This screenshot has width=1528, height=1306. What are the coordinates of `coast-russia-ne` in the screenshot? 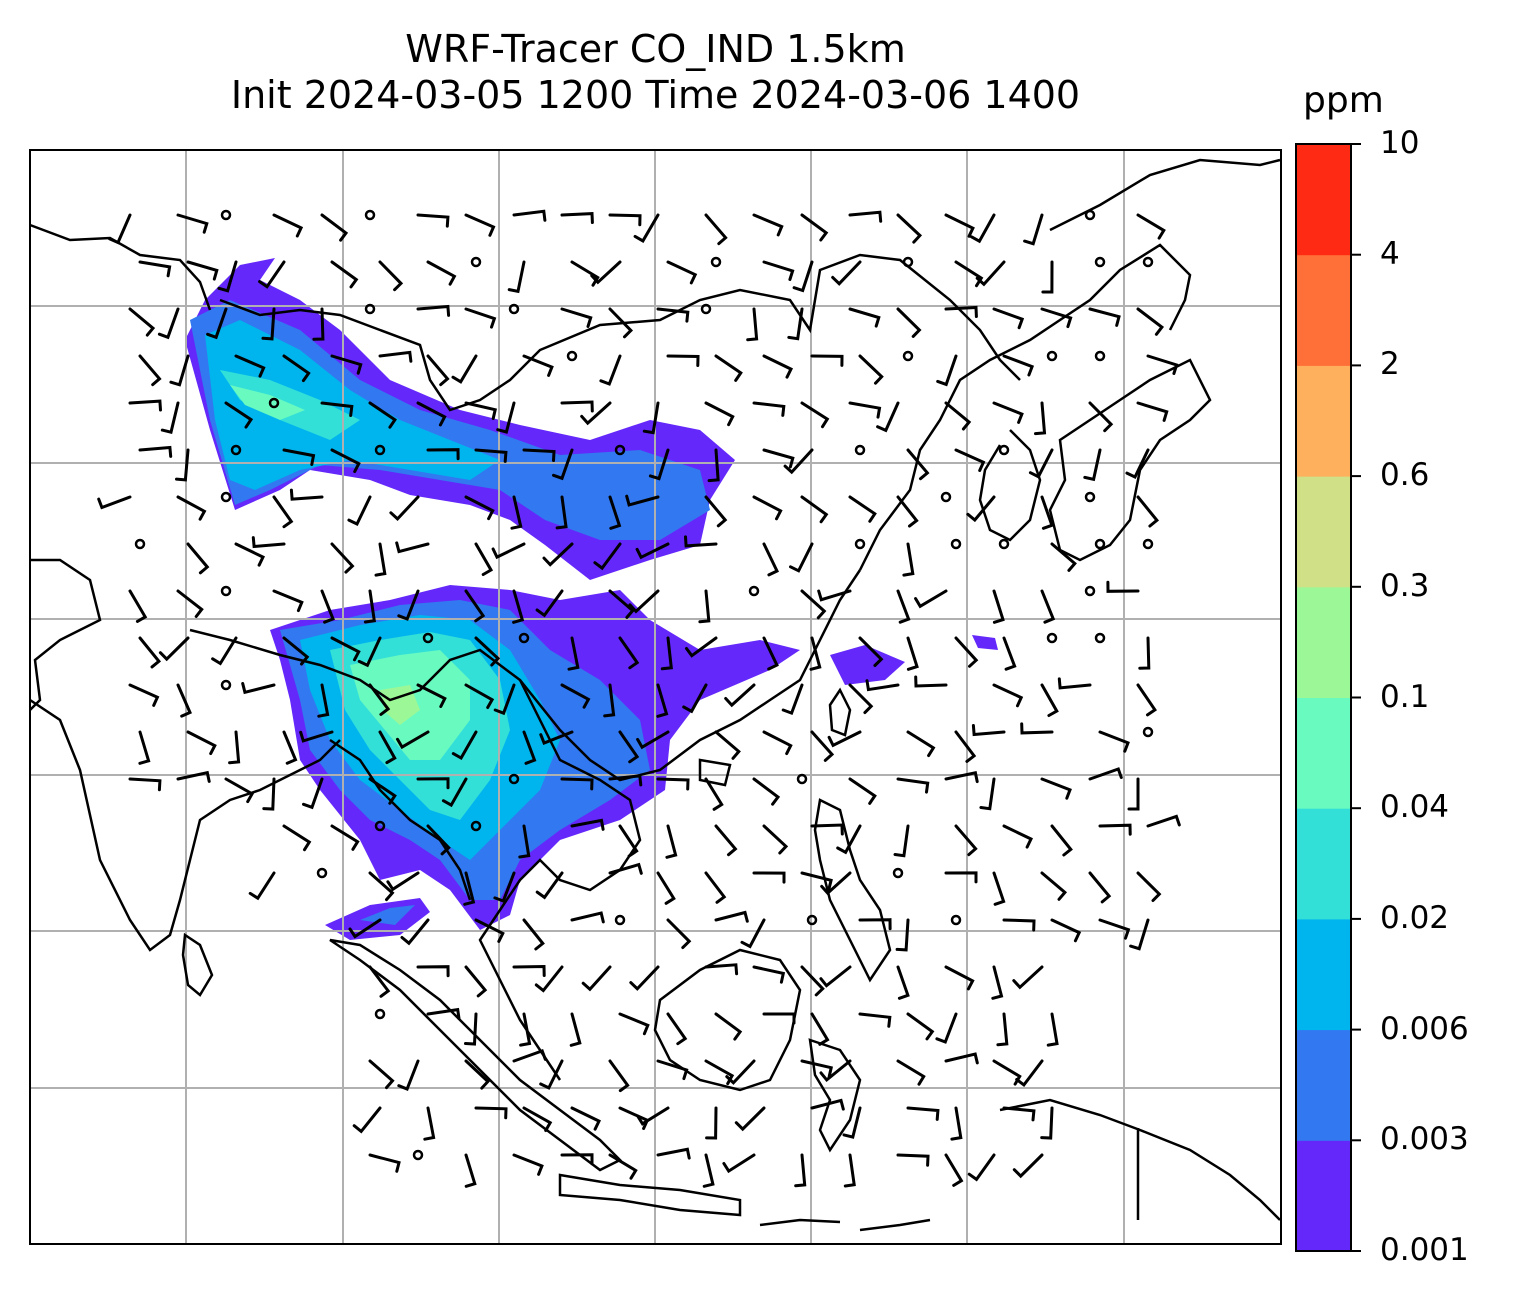 It's located at (1165, 195).